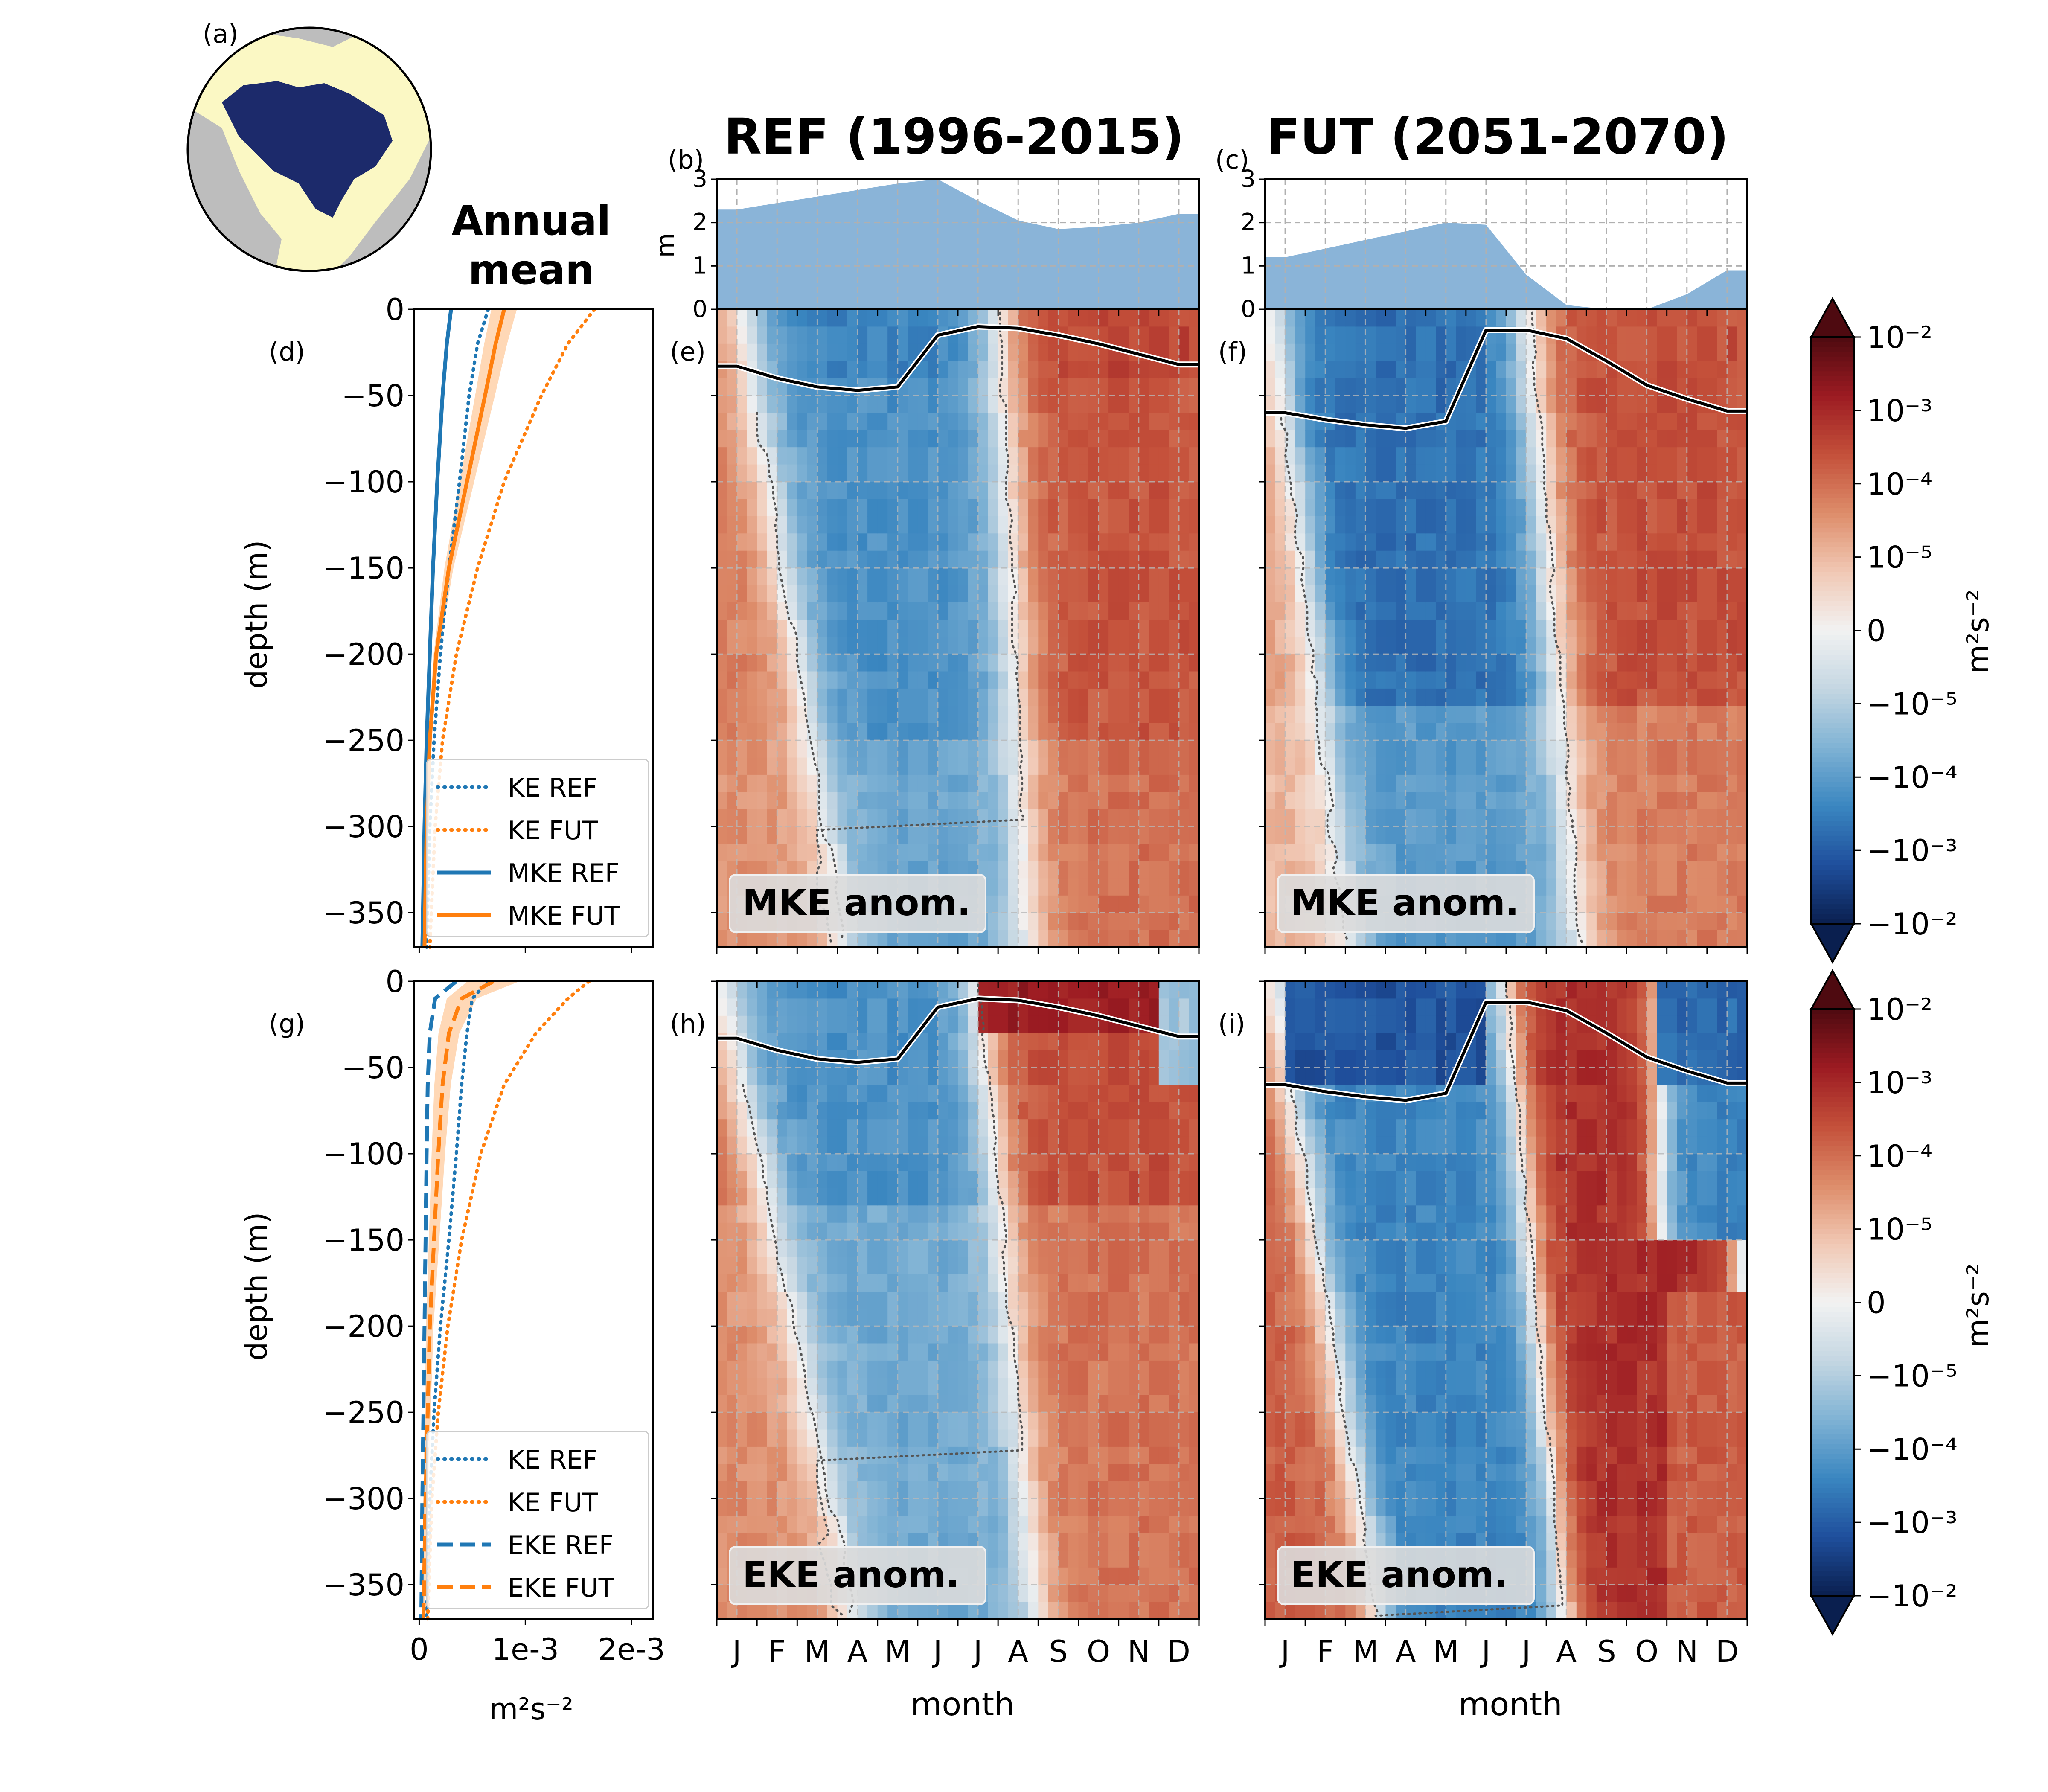 This screenshot has height=1792, width=2048. Describe the element at coordinates (1248, 223) in the screenshot. I see `y-tick-label: 2` at that location.